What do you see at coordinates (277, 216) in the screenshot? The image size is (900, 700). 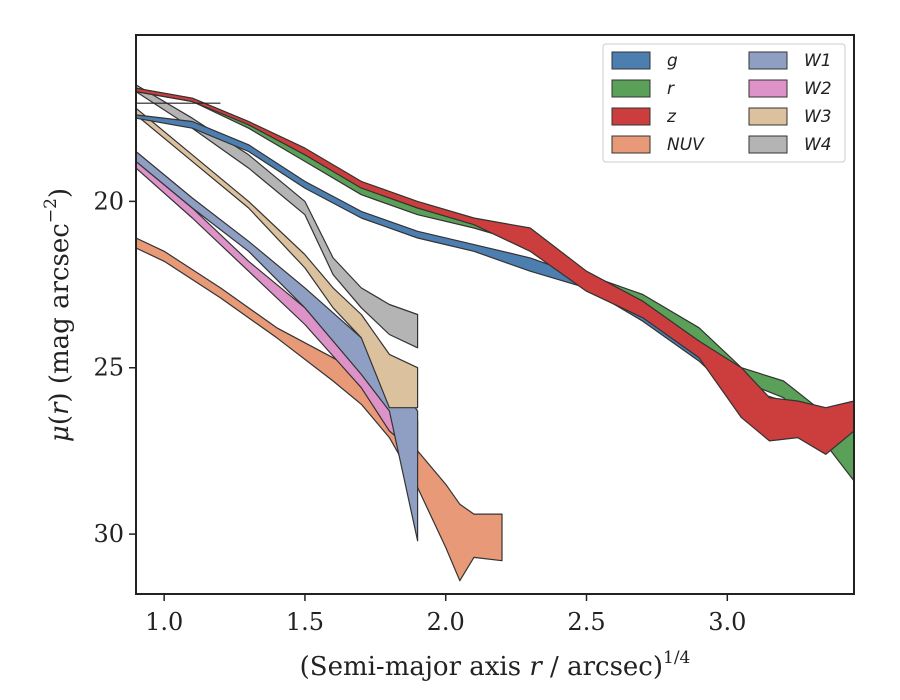 I see `series-band-w4` at bounding box center [277, 216].